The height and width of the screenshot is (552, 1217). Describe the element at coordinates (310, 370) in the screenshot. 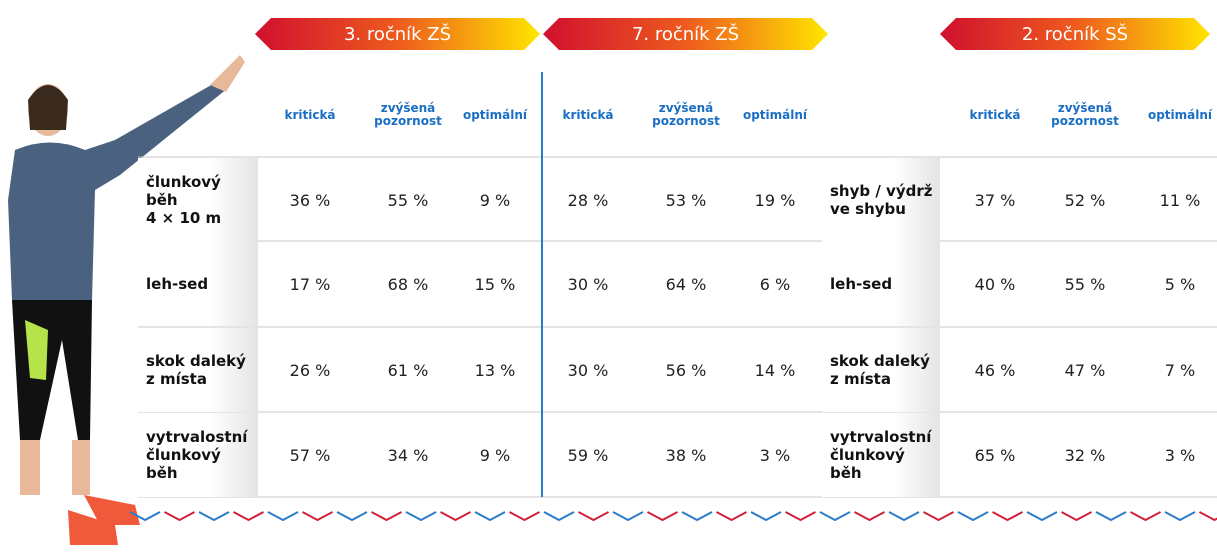

I see `value: 26 %` at that location.